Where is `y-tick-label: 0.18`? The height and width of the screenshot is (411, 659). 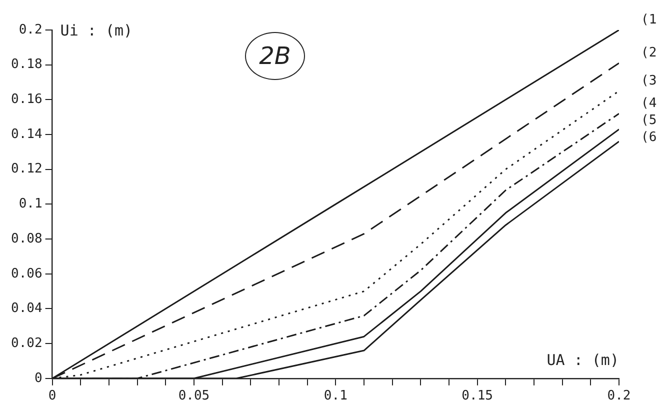 y-tick-label: 0.18 is located at coordinates (26, 64).